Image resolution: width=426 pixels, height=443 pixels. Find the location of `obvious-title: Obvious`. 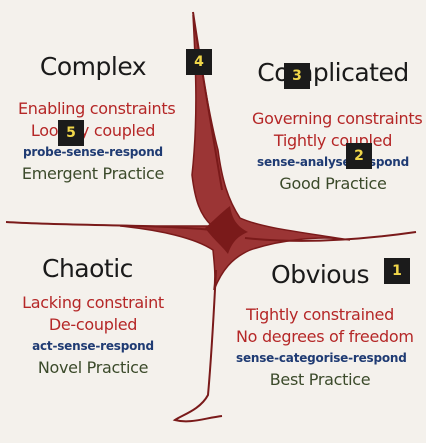

obvious-title: Obvious is located at coordinates (320, 274).